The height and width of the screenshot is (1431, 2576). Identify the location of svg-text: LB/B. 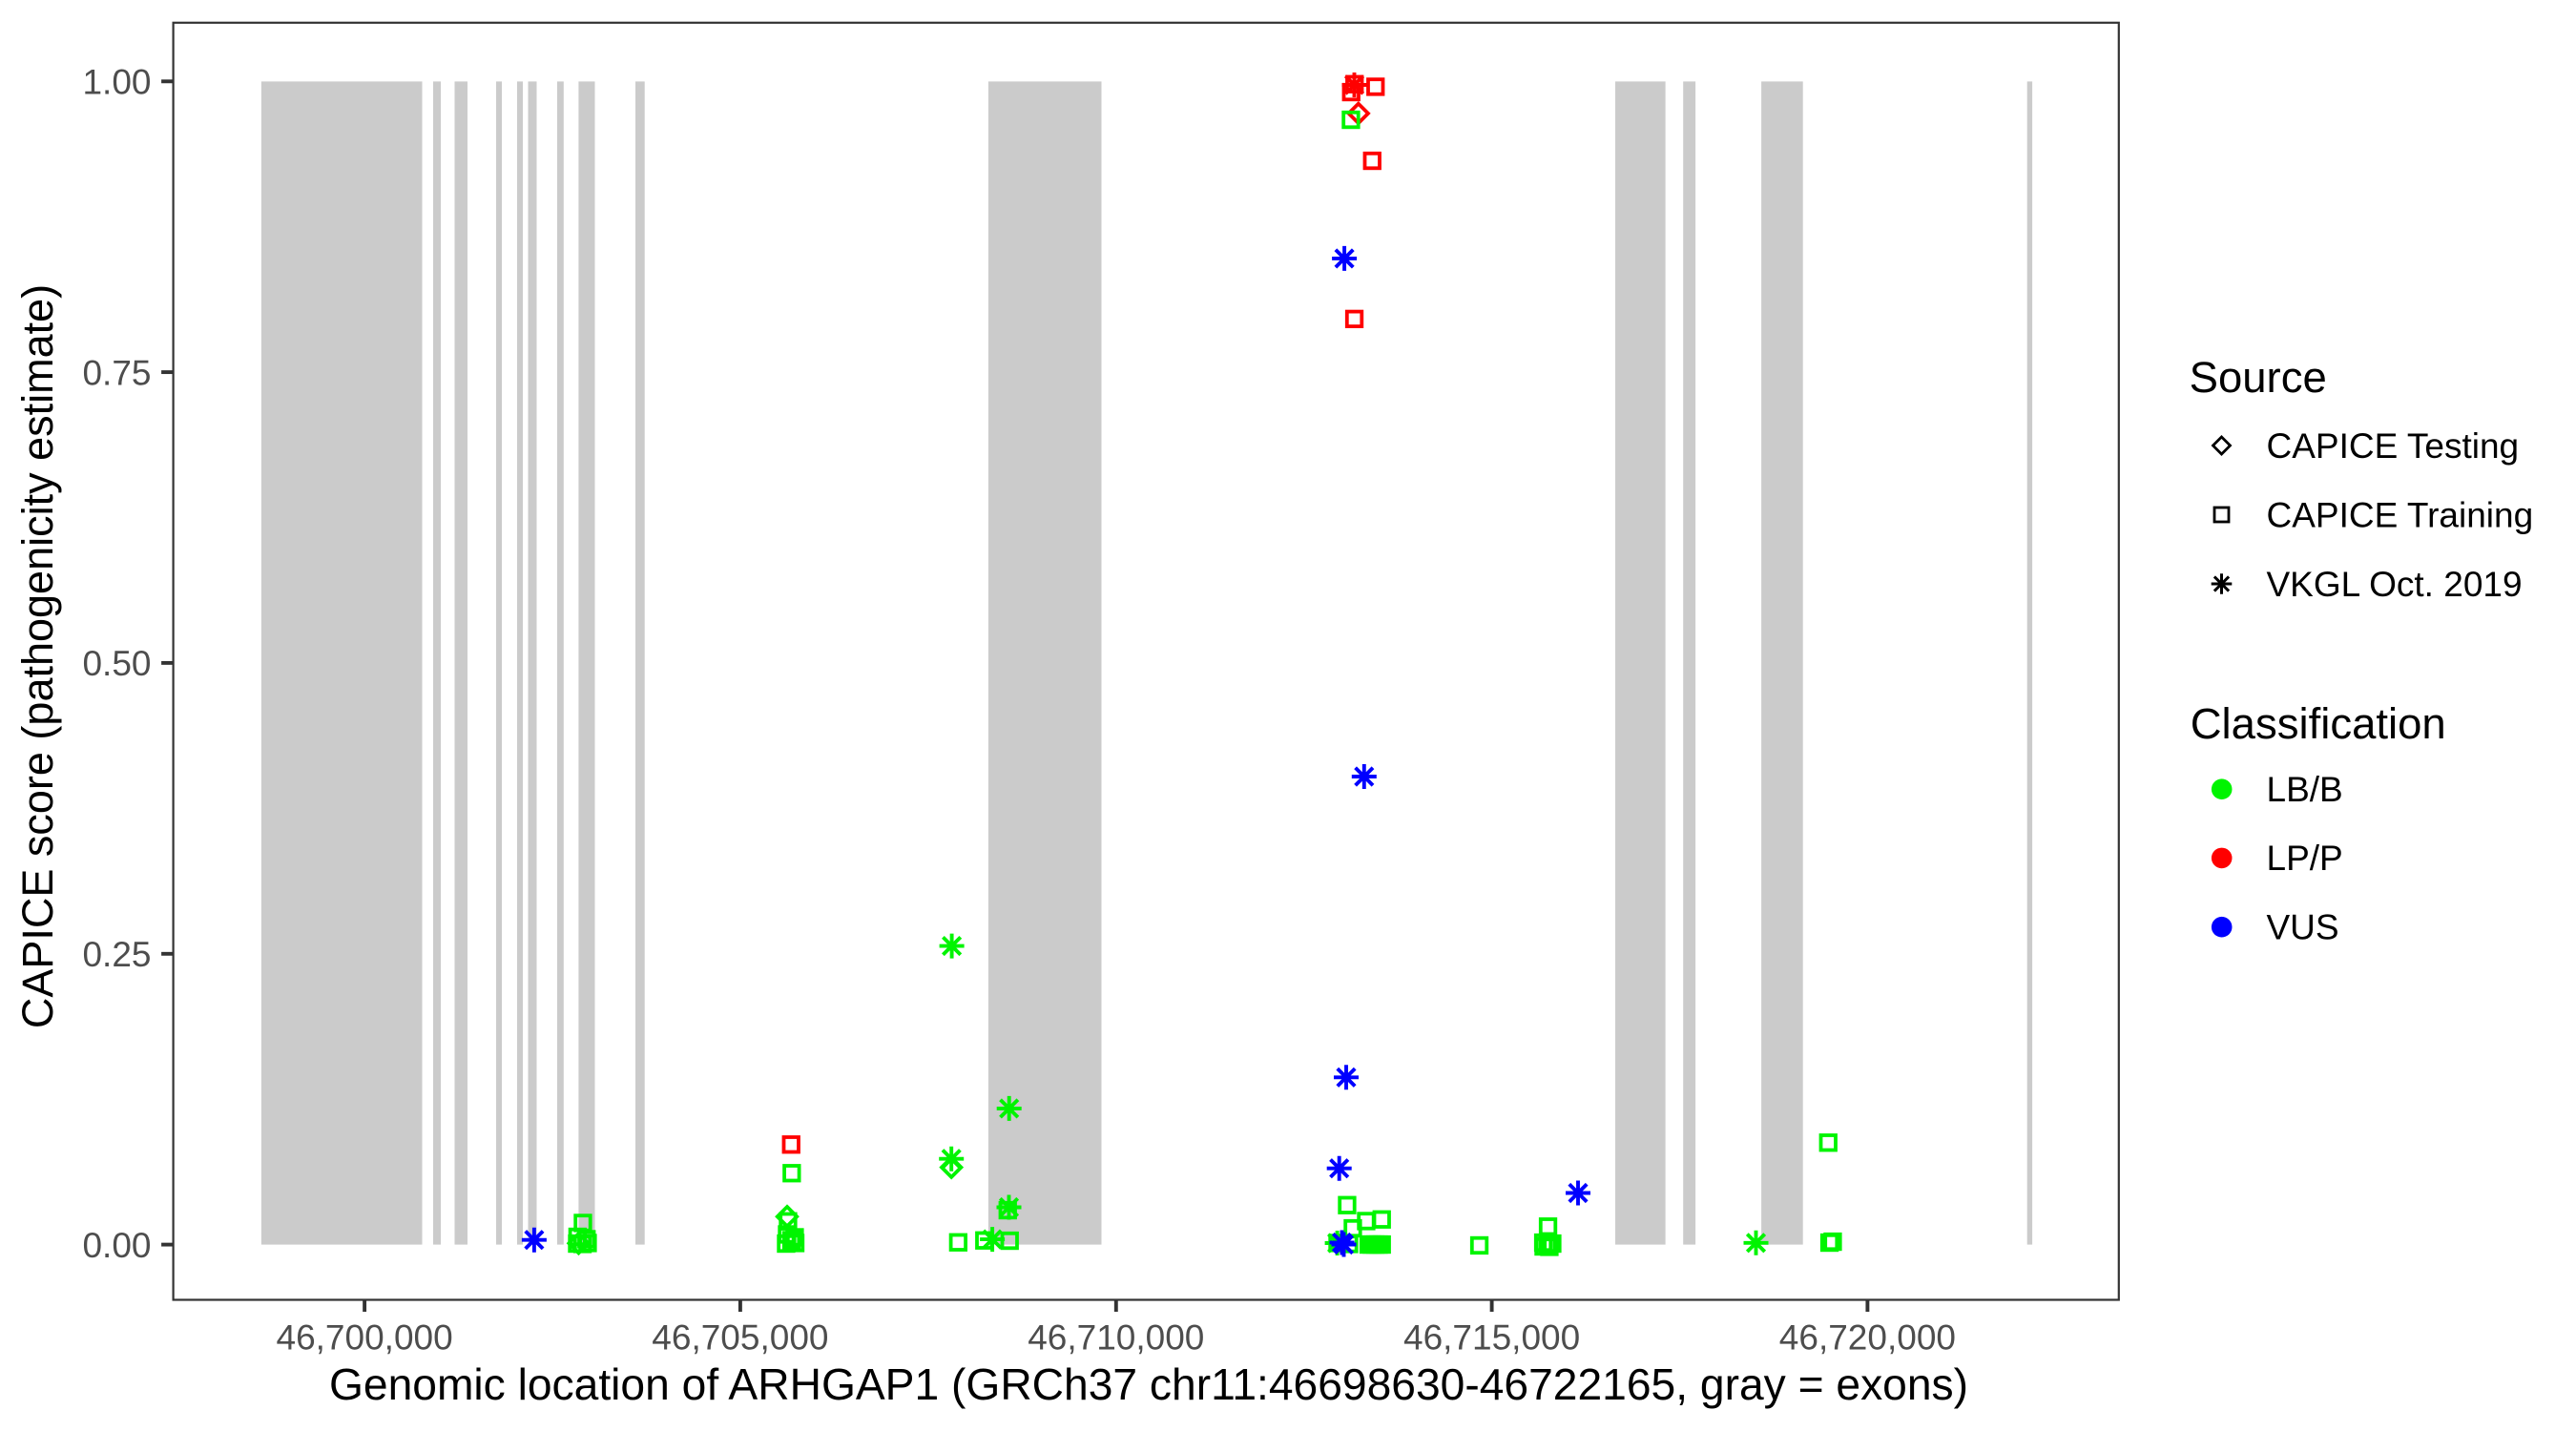
(2305, 789).